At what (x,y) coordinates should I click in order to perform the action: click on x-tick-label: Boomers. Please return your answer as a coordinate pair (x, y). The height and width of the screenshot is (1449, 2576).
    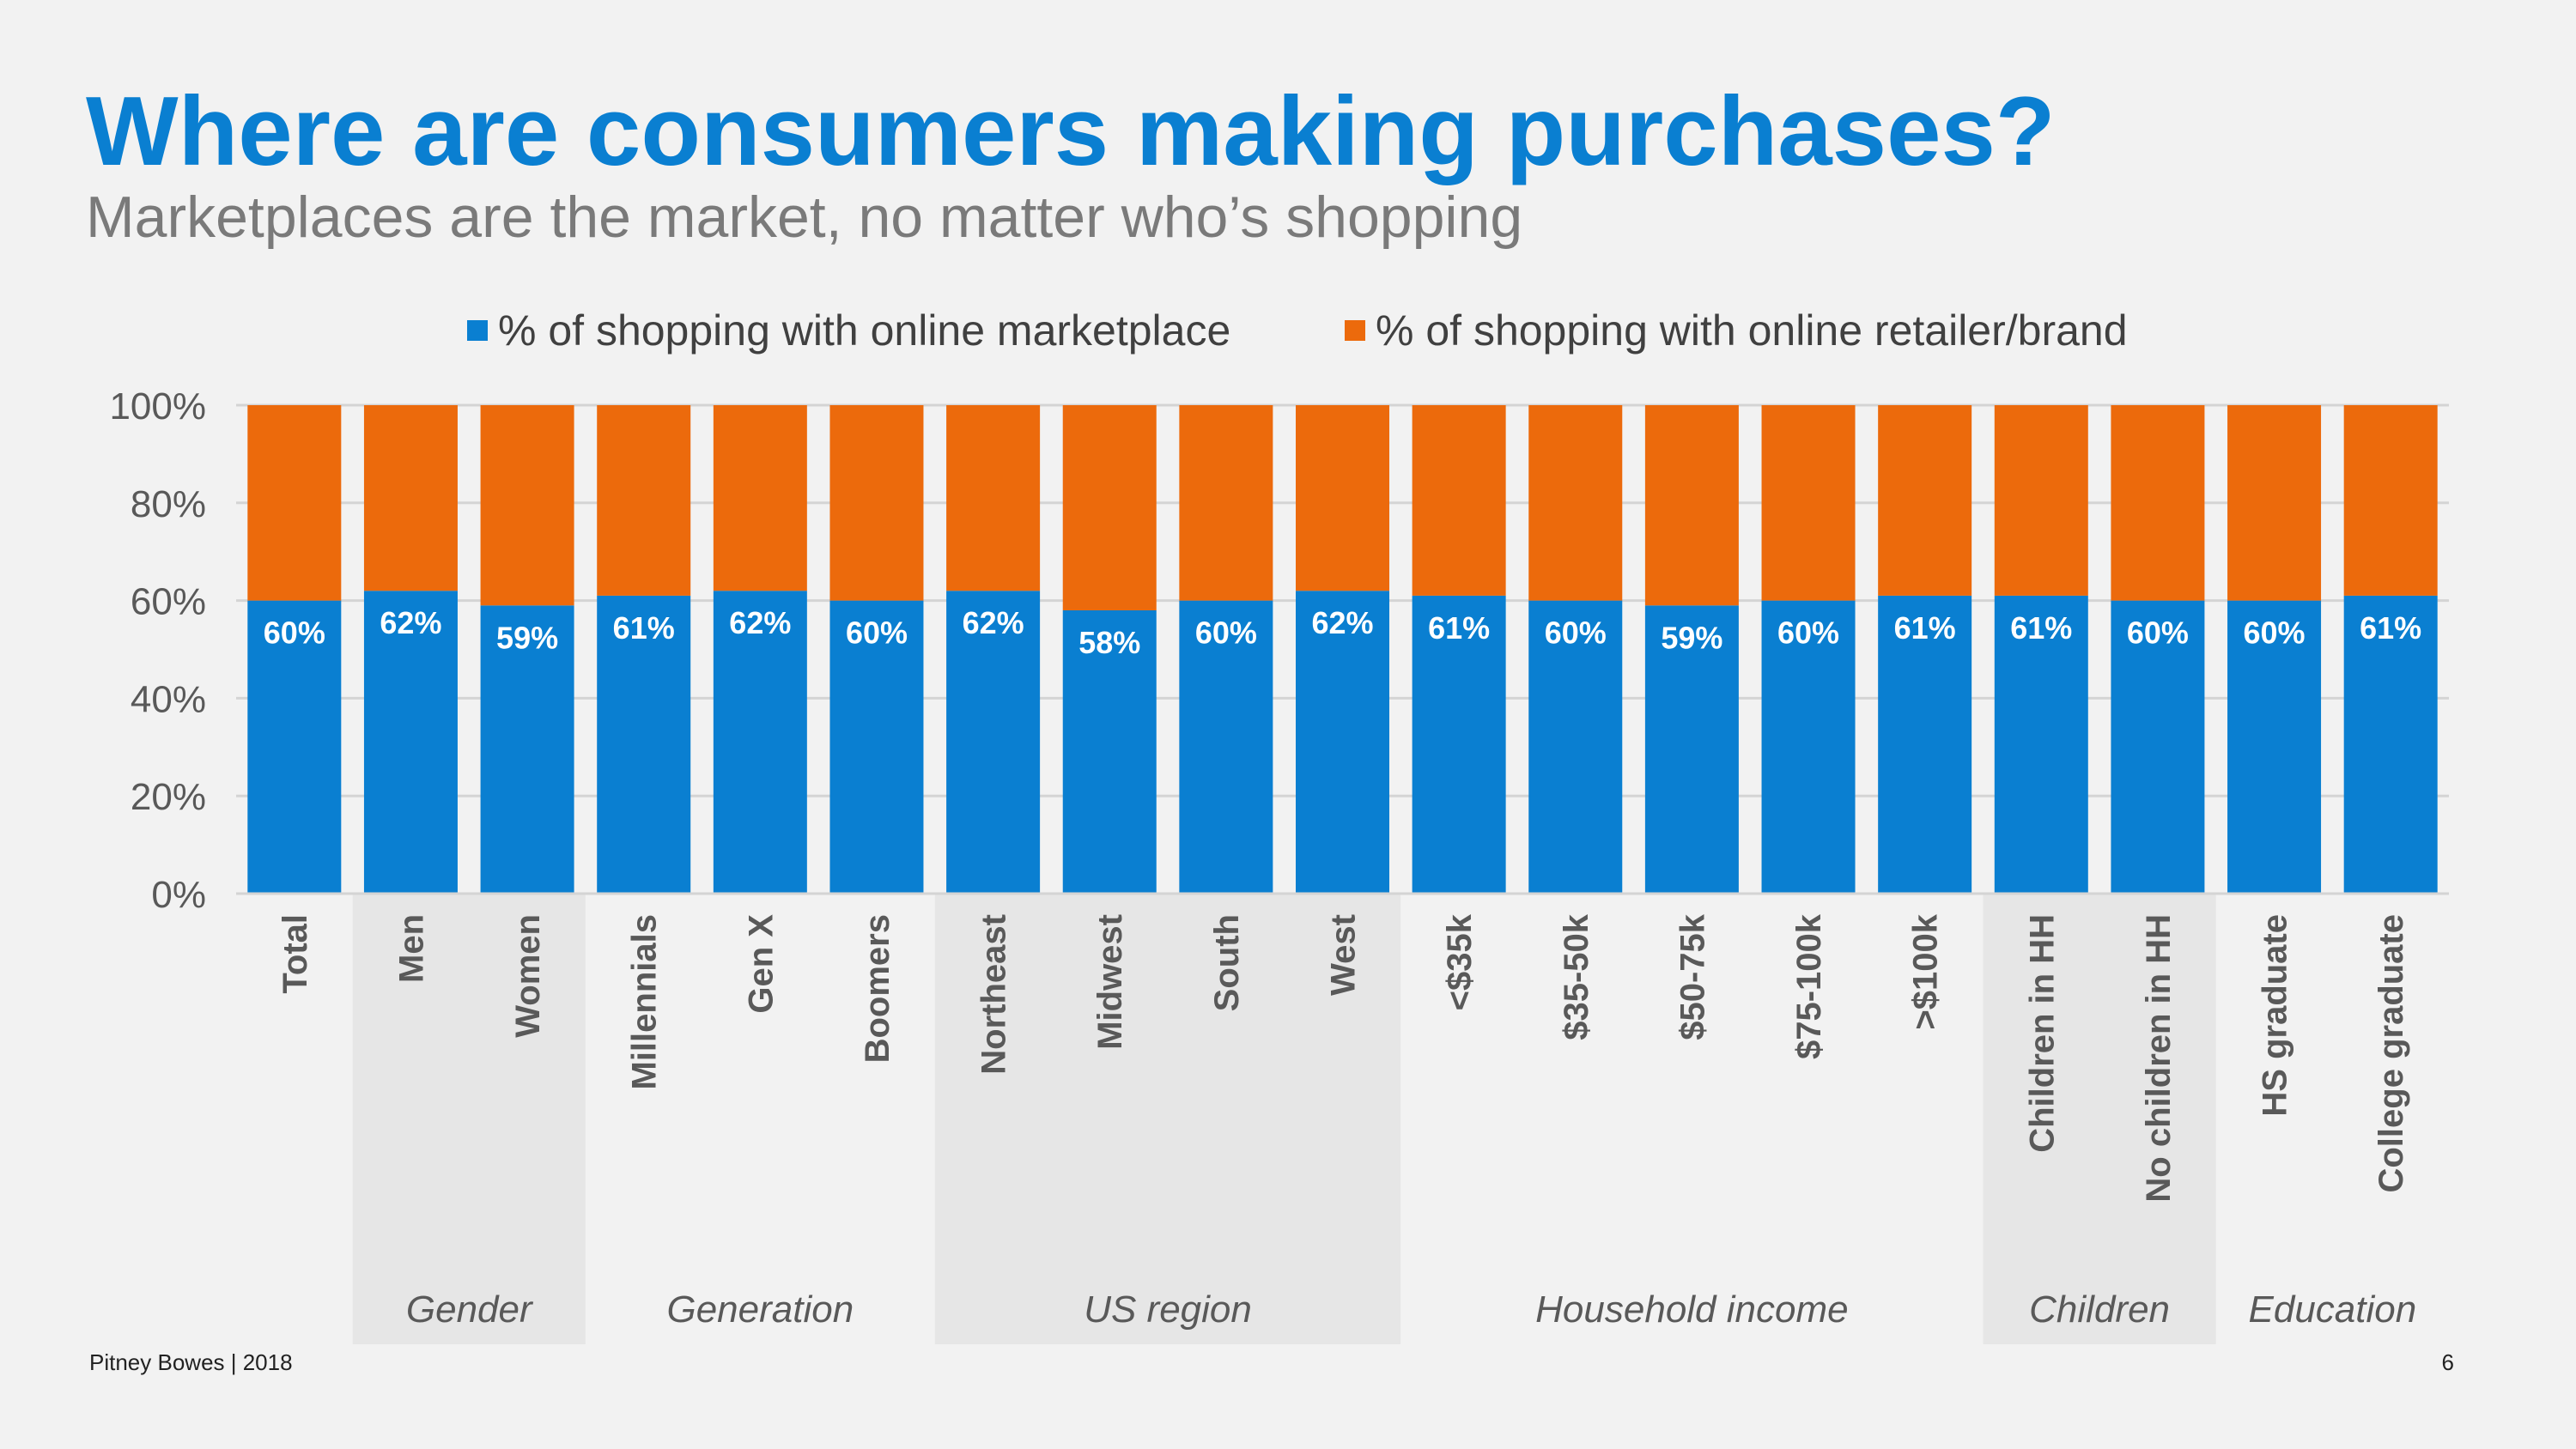
    Looking at the image, I should click on (878, 988).